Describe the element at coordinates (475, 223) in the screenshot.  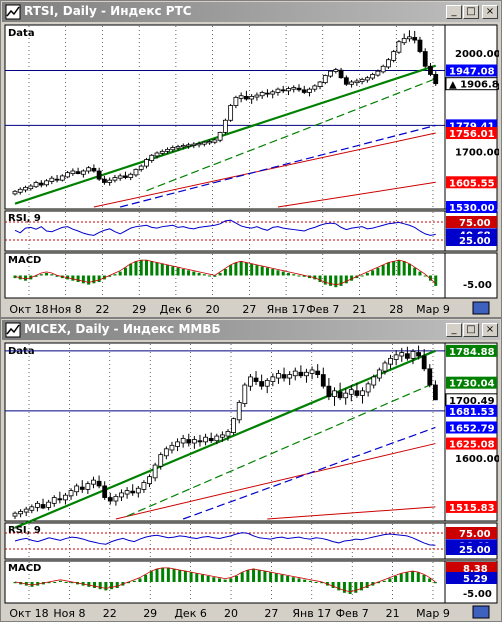
I see `rsi-level-label: 75.00` at that location.